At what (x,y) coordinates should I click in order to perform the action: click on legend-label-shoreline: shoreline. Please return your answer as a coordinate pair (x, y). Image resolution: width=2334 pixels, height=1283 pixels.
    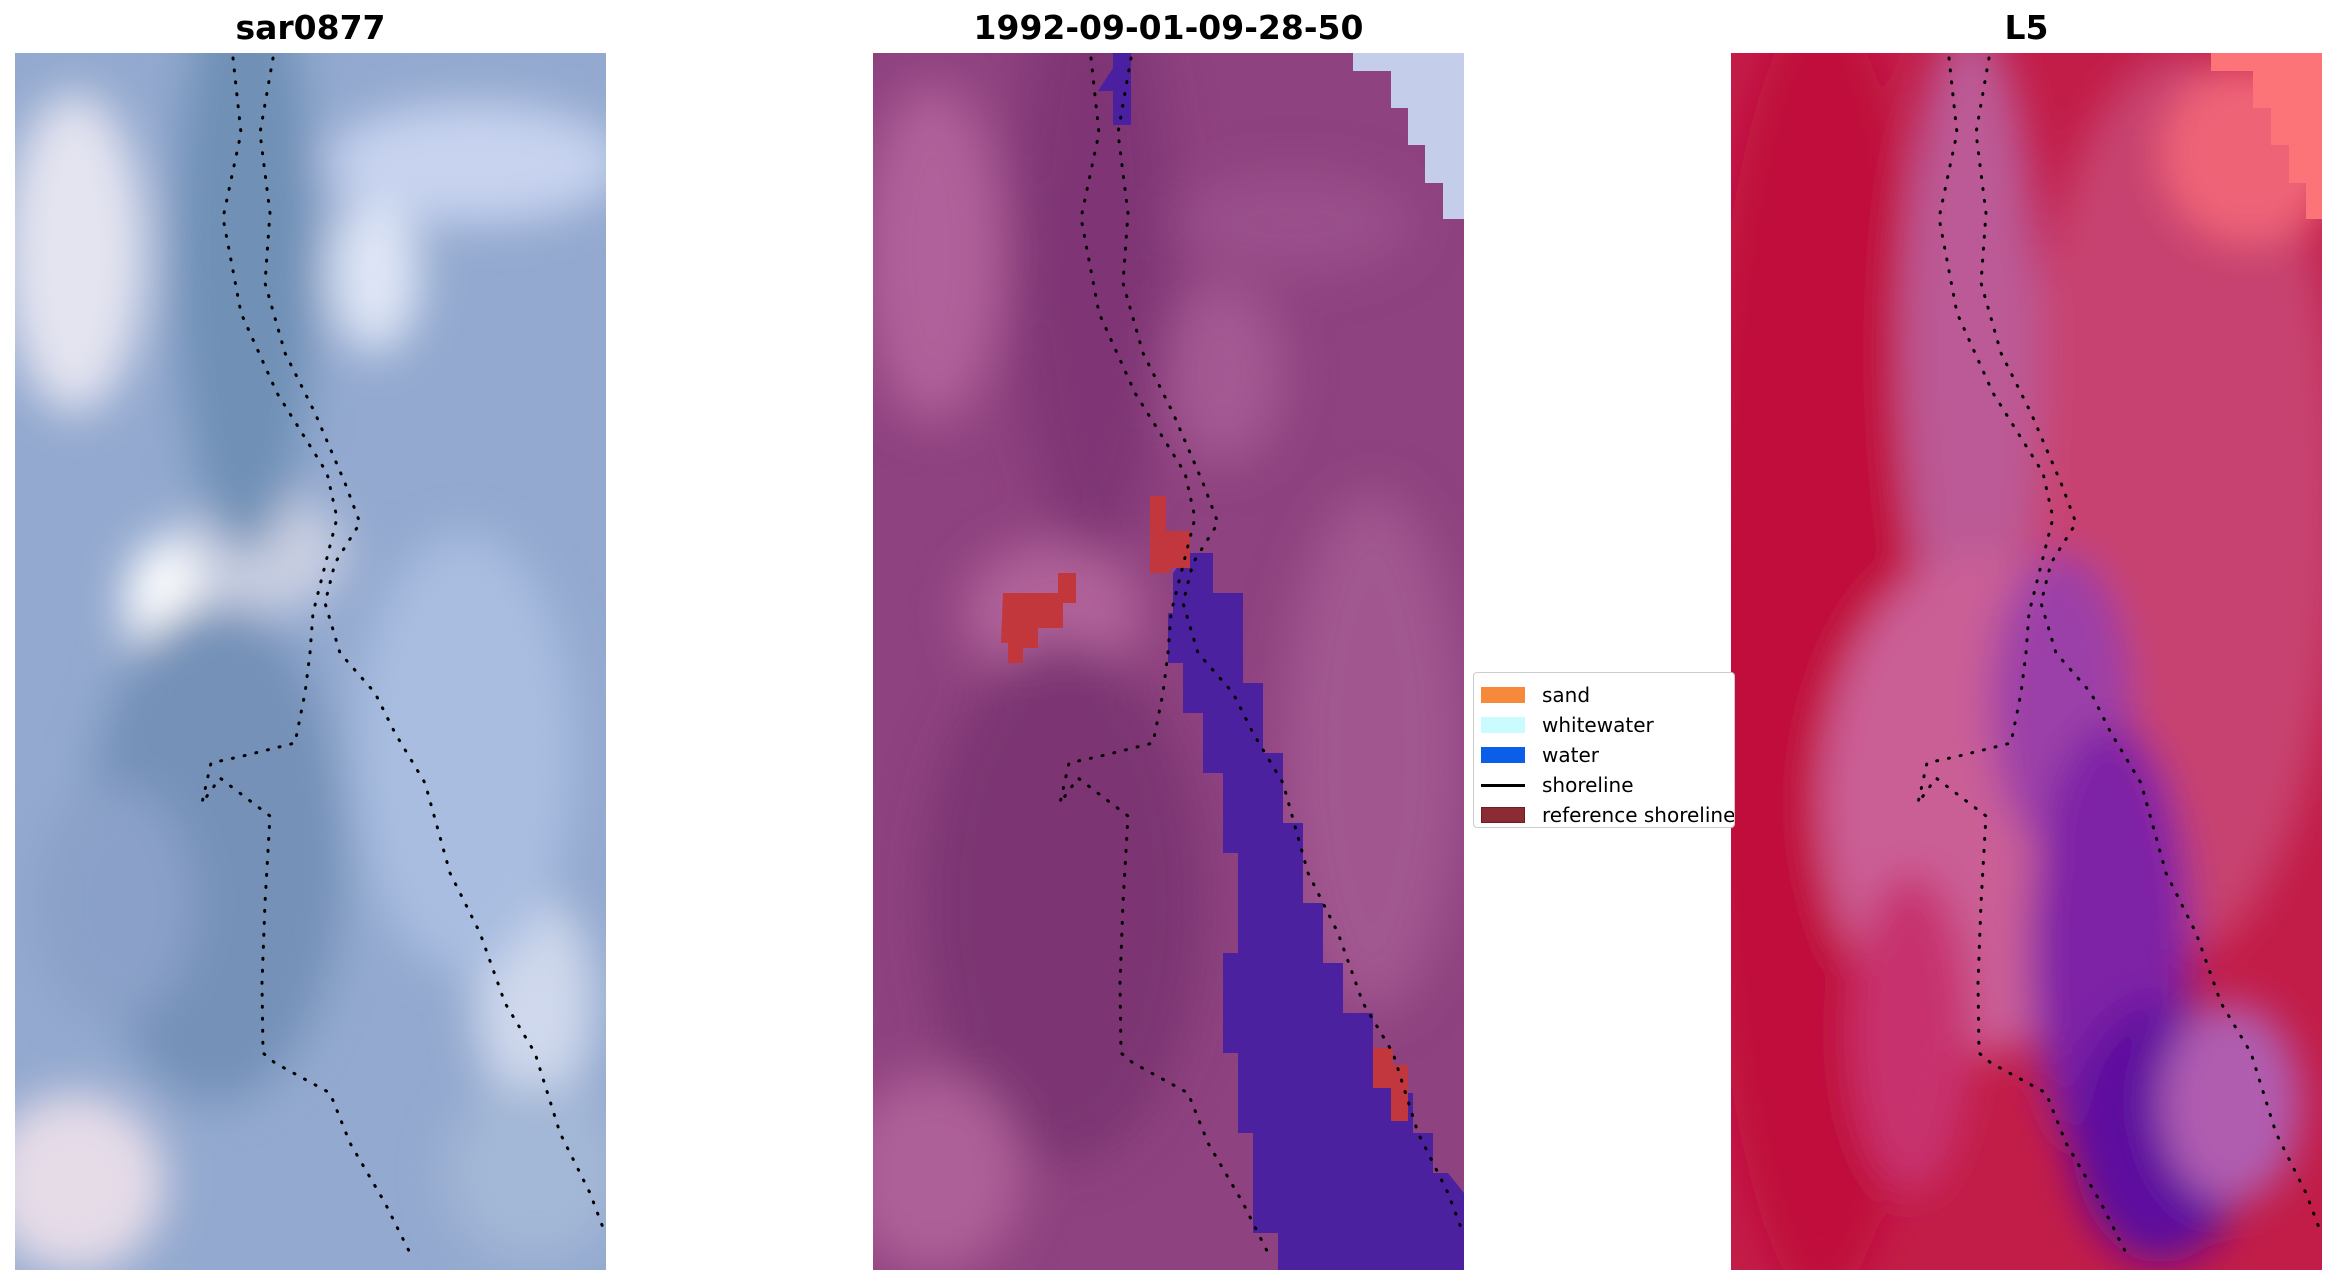
    Looking at the image, I should click on (1588, 785).